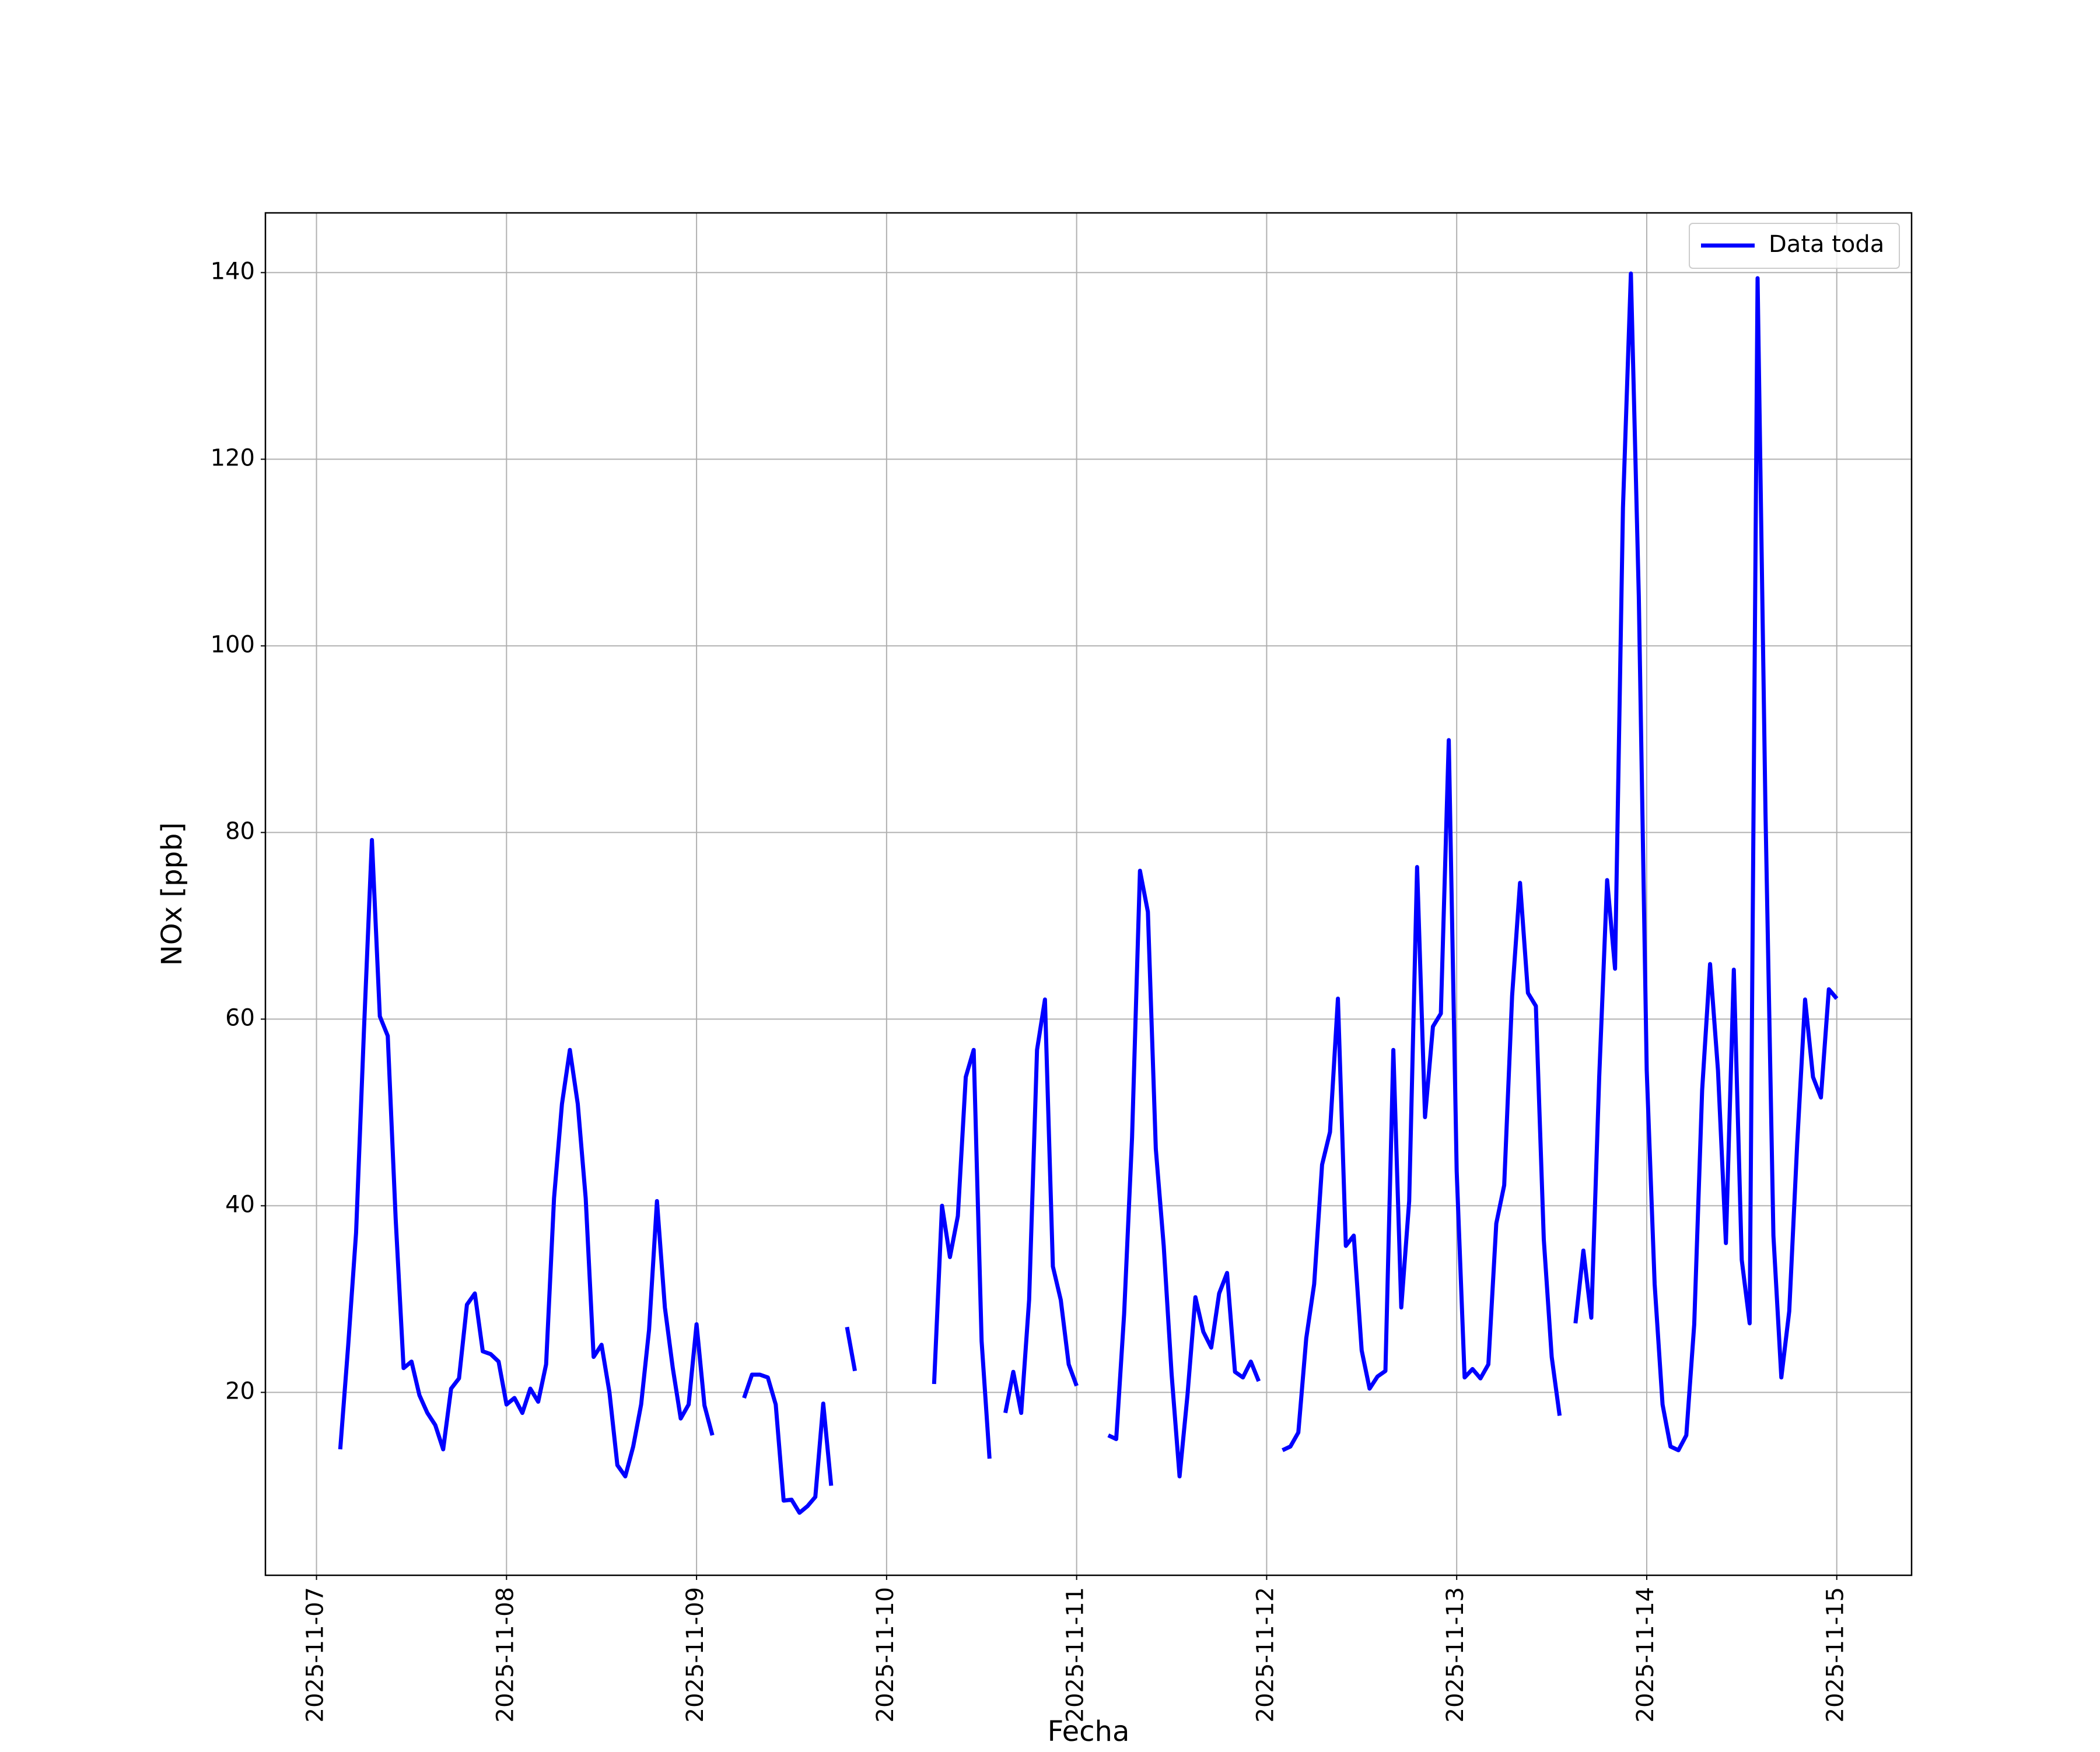  I want to click on x-tick-label: 2025-11-09, so click(695, 1655).